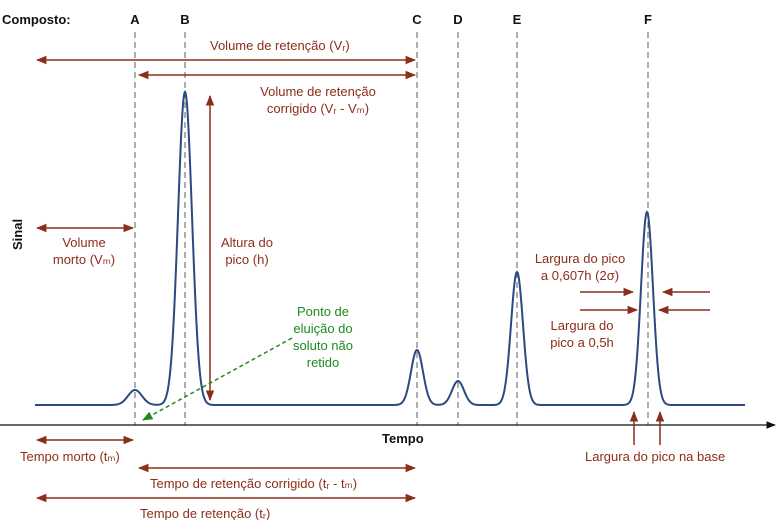 This screenshot has width=779, height=520. Describe the element at coordinates (582, 325) in the screenshot. I see `label: Largura do` at that location.